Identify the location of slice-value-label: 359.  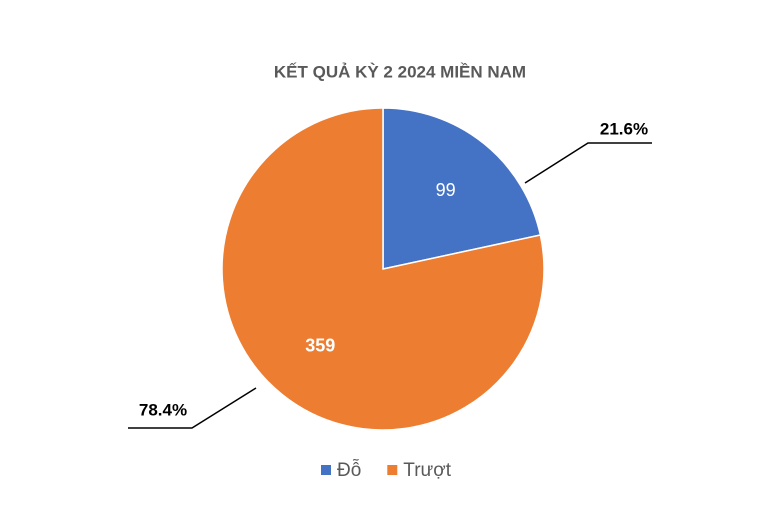
(320, 345).